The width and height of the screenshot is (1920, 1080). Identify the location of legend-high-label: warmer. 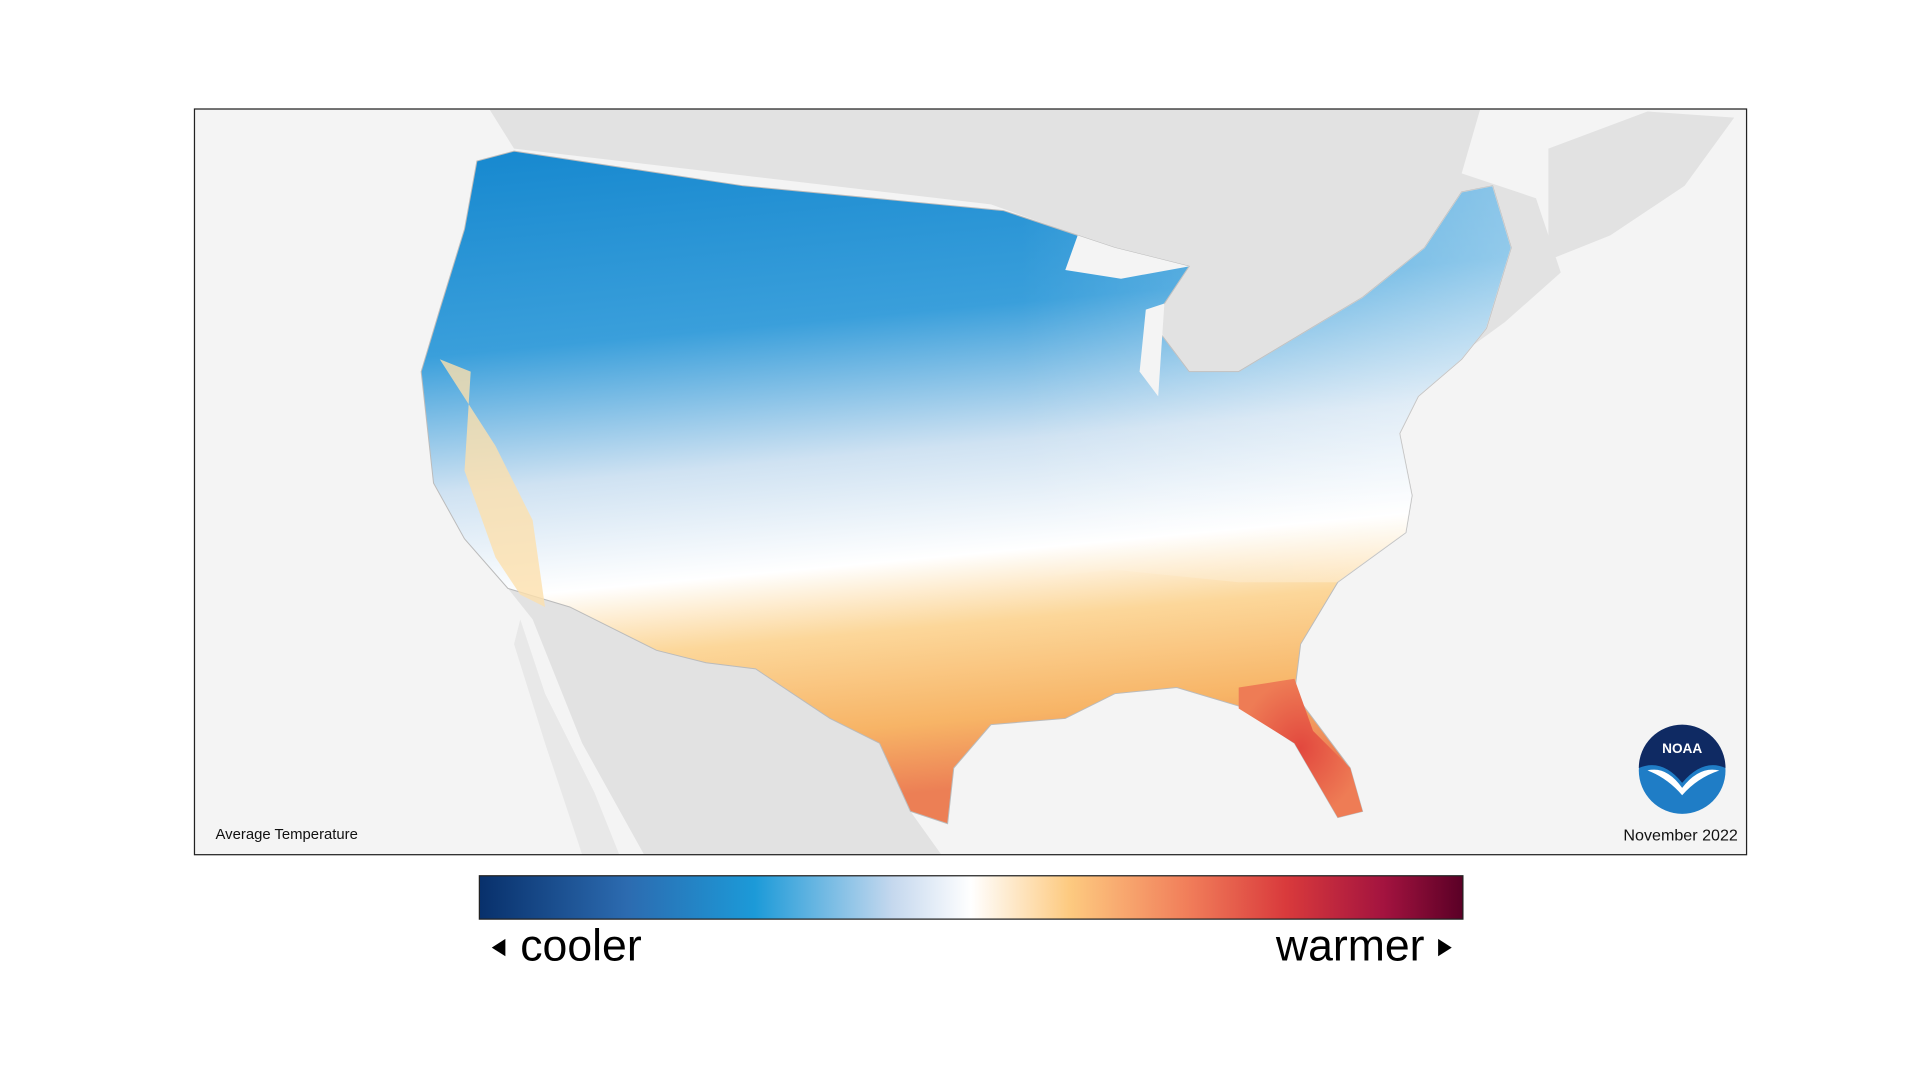
(1350, 946).